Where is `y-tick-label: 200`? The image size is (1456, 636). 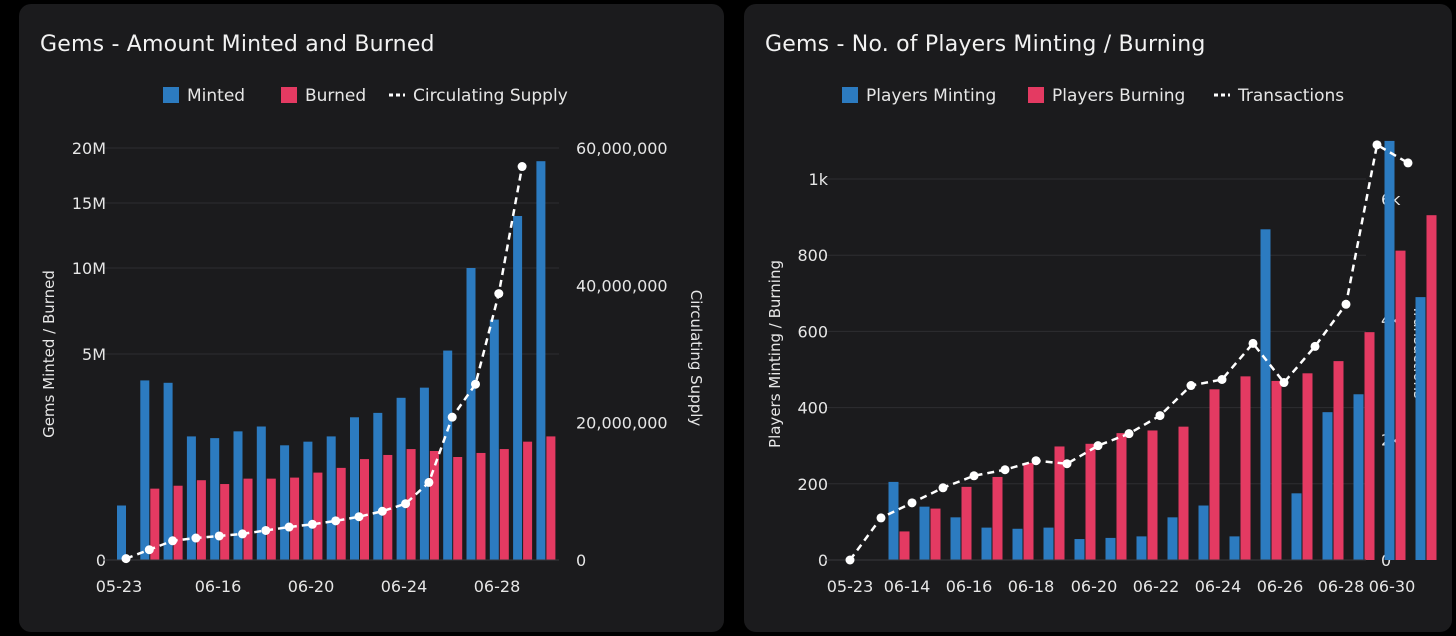
y-tick-label: 200 is located at coordinates (812, 484).